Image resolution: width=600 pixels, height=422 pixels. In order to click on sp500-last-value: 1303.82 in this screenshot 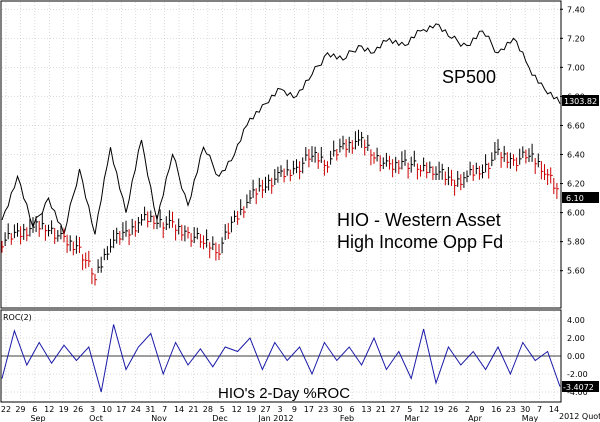, I will do `click(580, 101)`.